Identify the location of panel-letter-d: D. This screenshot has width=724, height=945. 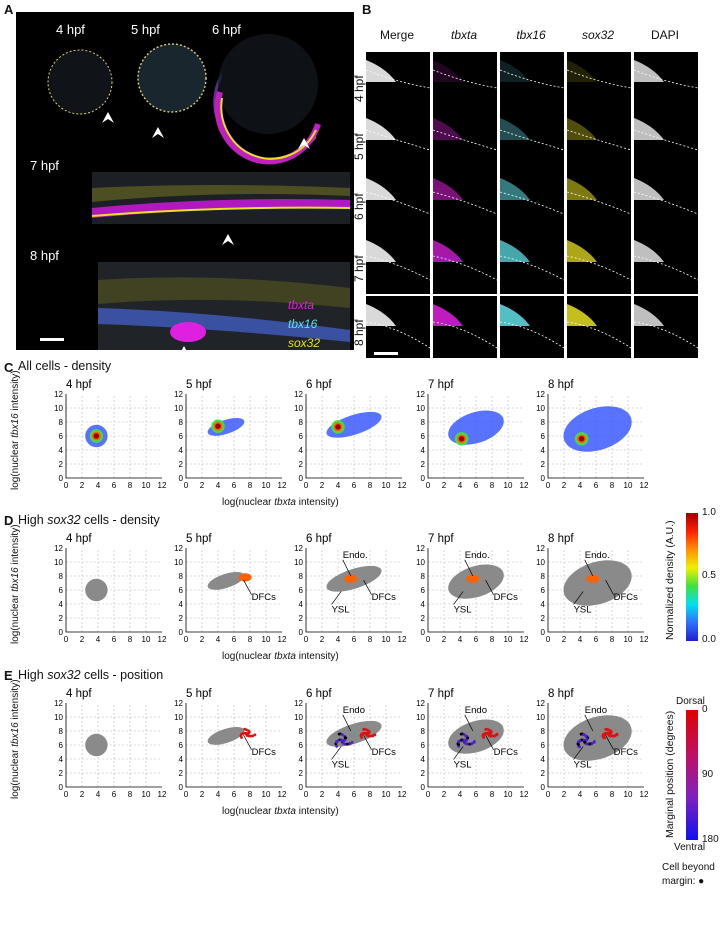
(9, 520).